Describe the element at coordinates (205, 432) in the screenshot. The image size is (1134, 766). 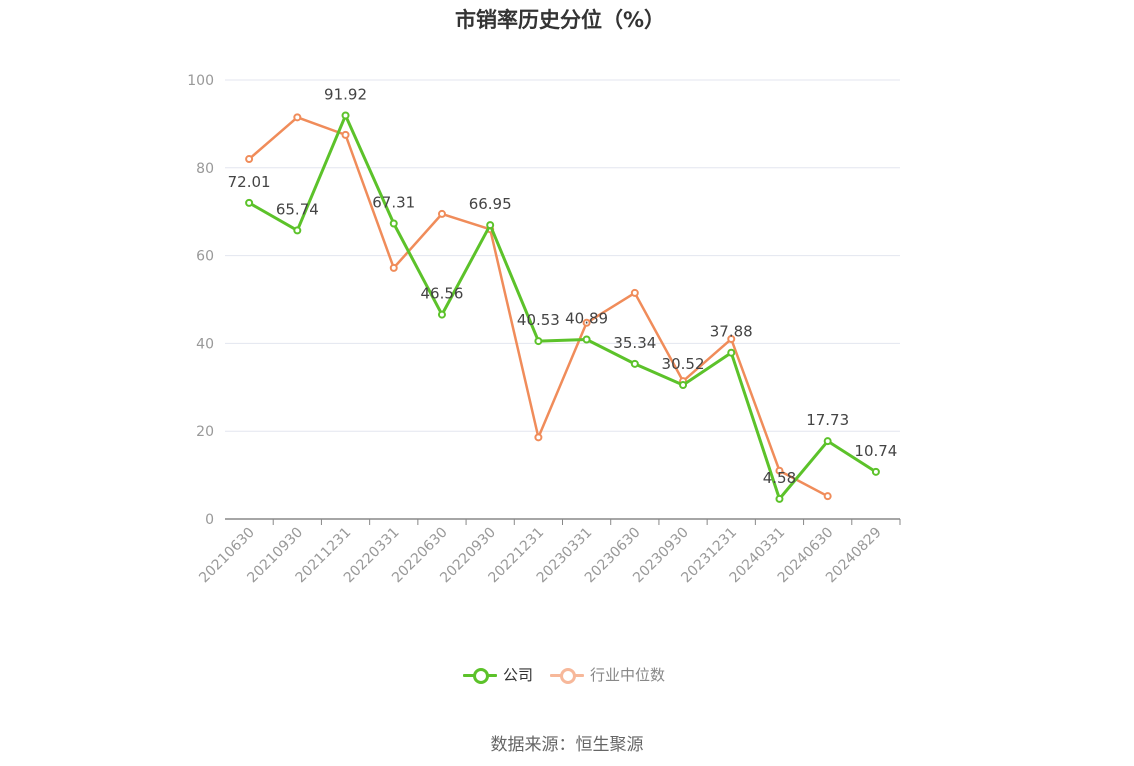
I see `y-tick-label: 20` at that location.